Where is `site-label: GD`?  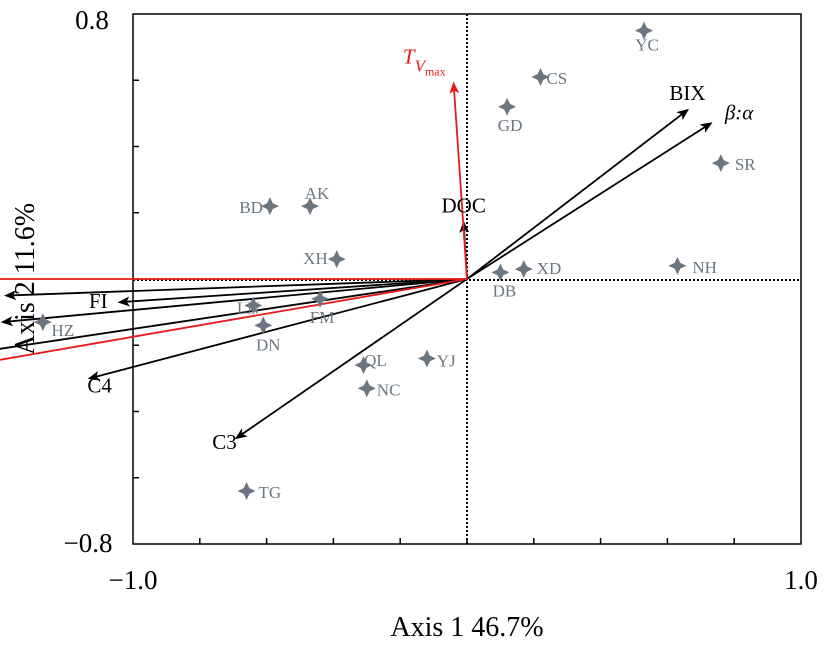 site-label: GD is located at coordinates (510, 125).